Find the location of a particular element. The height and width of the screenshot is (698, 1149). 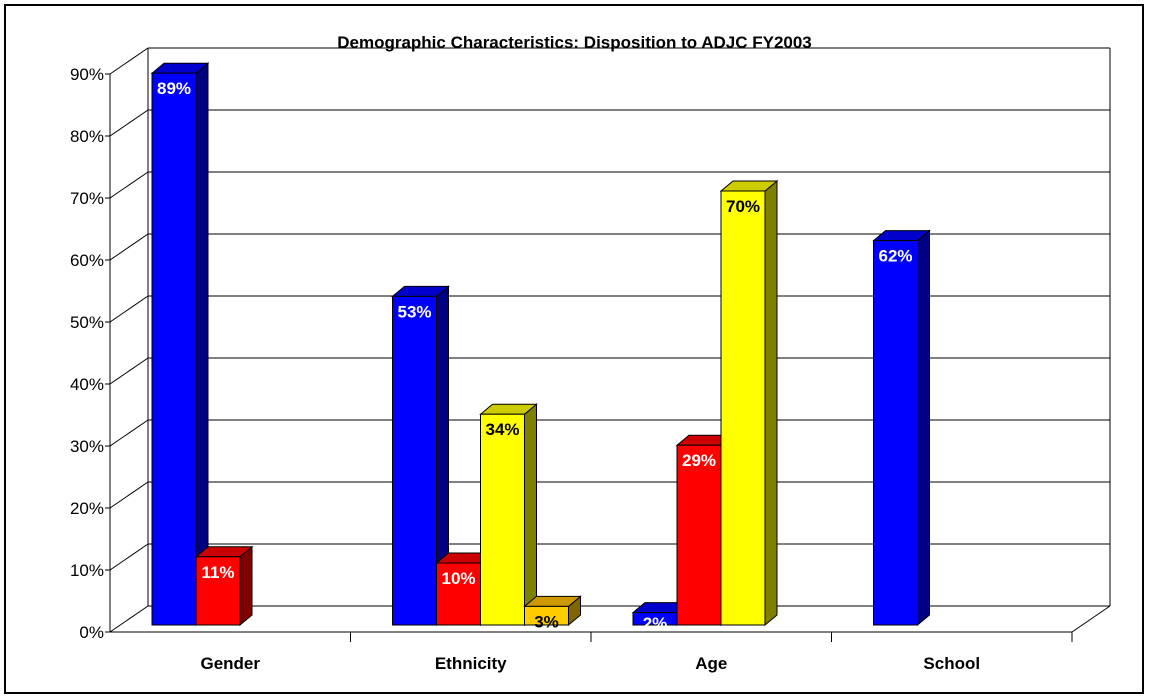

x-tick-label: Gender is located at coordinates (230, 663).